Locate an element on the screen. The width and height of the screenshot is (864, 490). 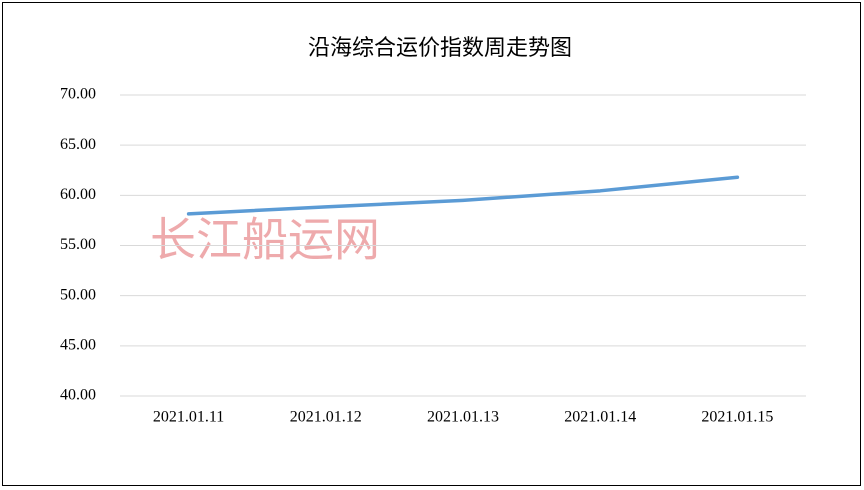
y-tick-label: 45.00 is located at coordinates (78, 345).